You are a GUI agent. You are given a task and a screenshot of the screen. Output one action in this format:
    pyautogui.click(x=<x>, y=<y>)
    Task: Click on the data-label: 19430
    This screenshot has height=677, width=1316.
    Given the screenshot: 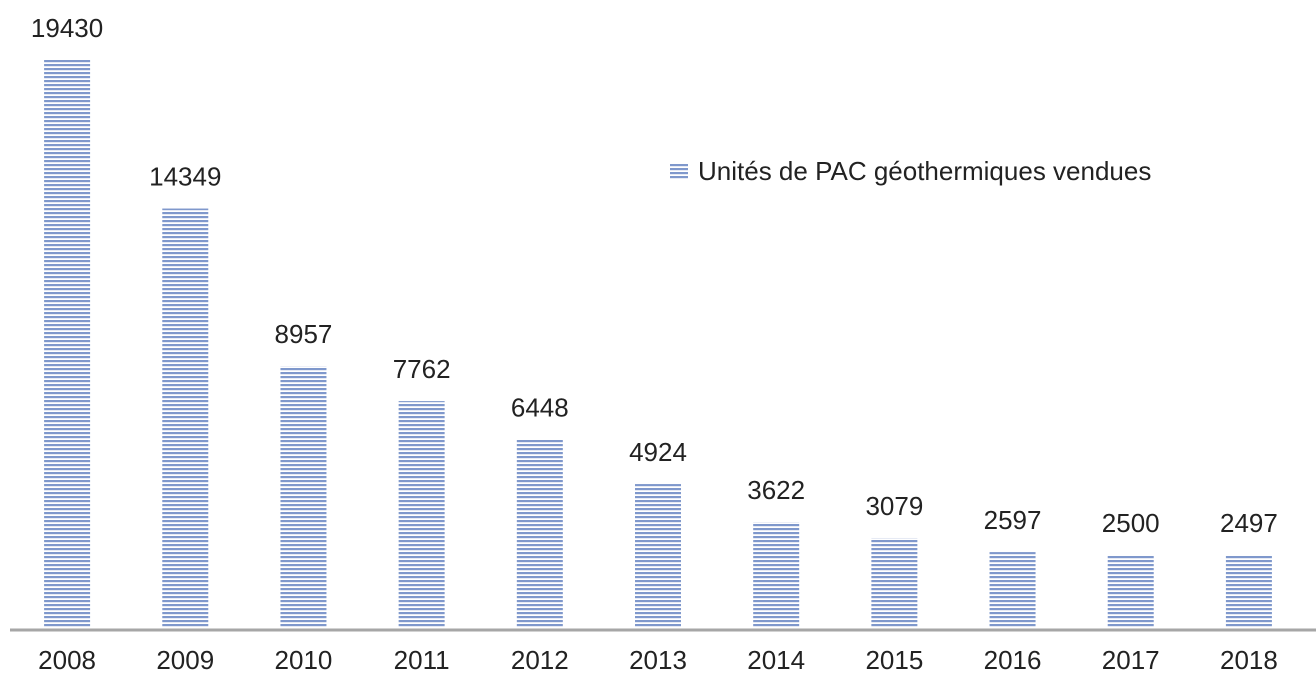 What is the action you would take?
    pyautogui.click(x=67, y=28)
    